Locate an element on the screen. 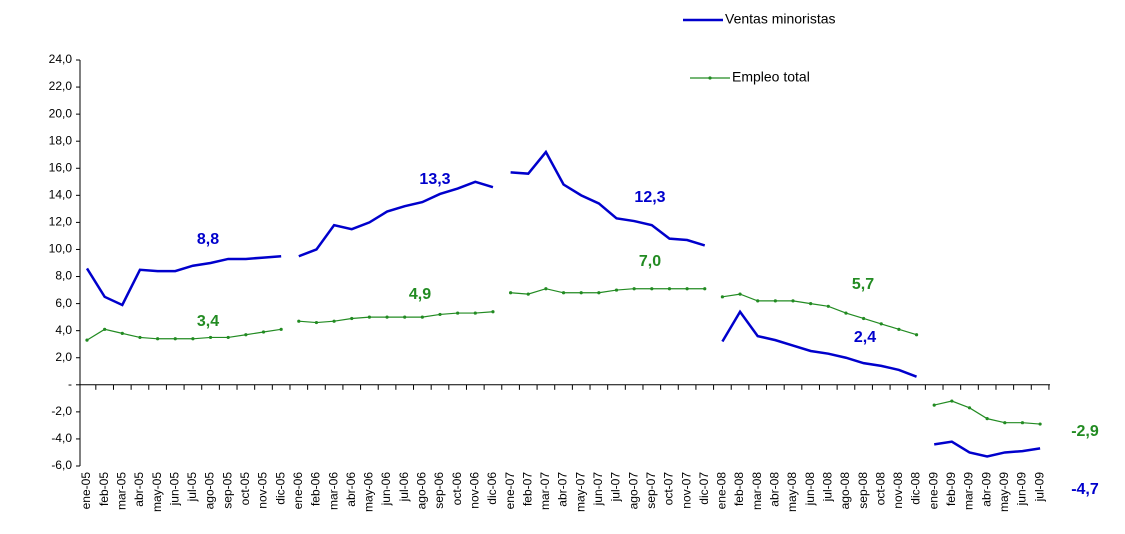 The image size is (1125, 534). x-tick-label: may-08 is located at coordinates (792, 492).